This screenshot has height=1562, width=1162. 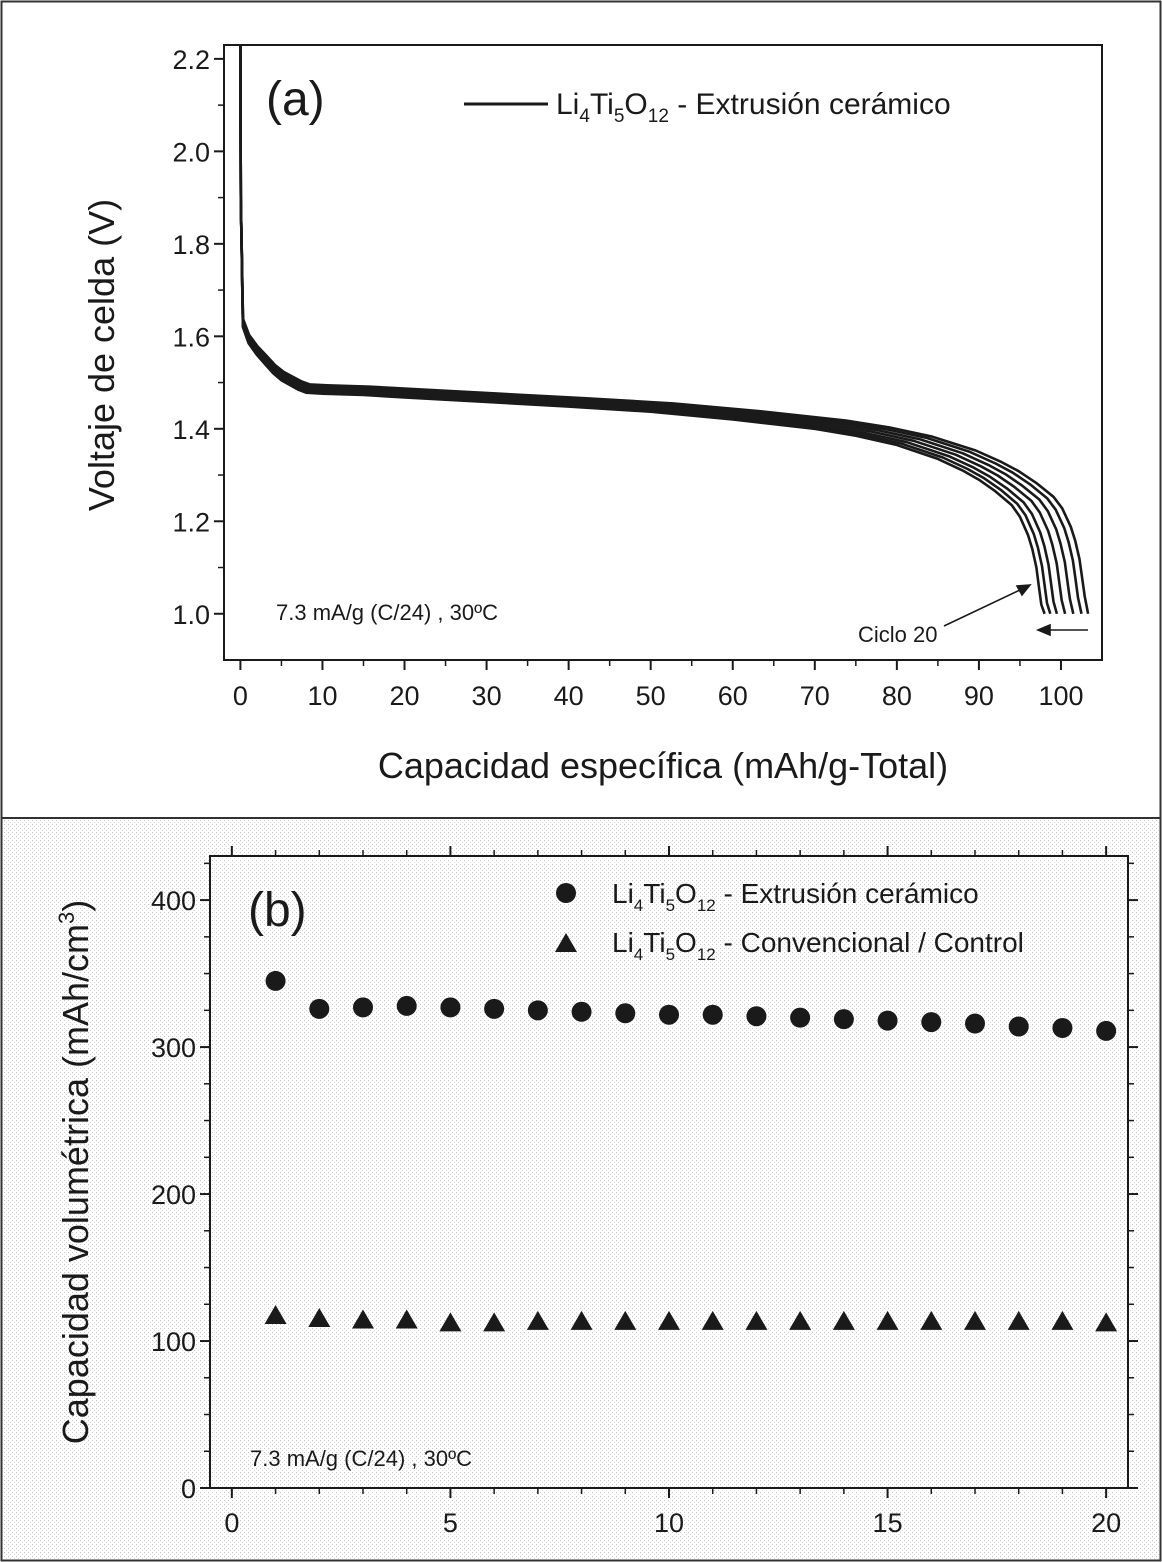 I want to click on panel-a-cycle-arrows, so click(x=1015, y=610).